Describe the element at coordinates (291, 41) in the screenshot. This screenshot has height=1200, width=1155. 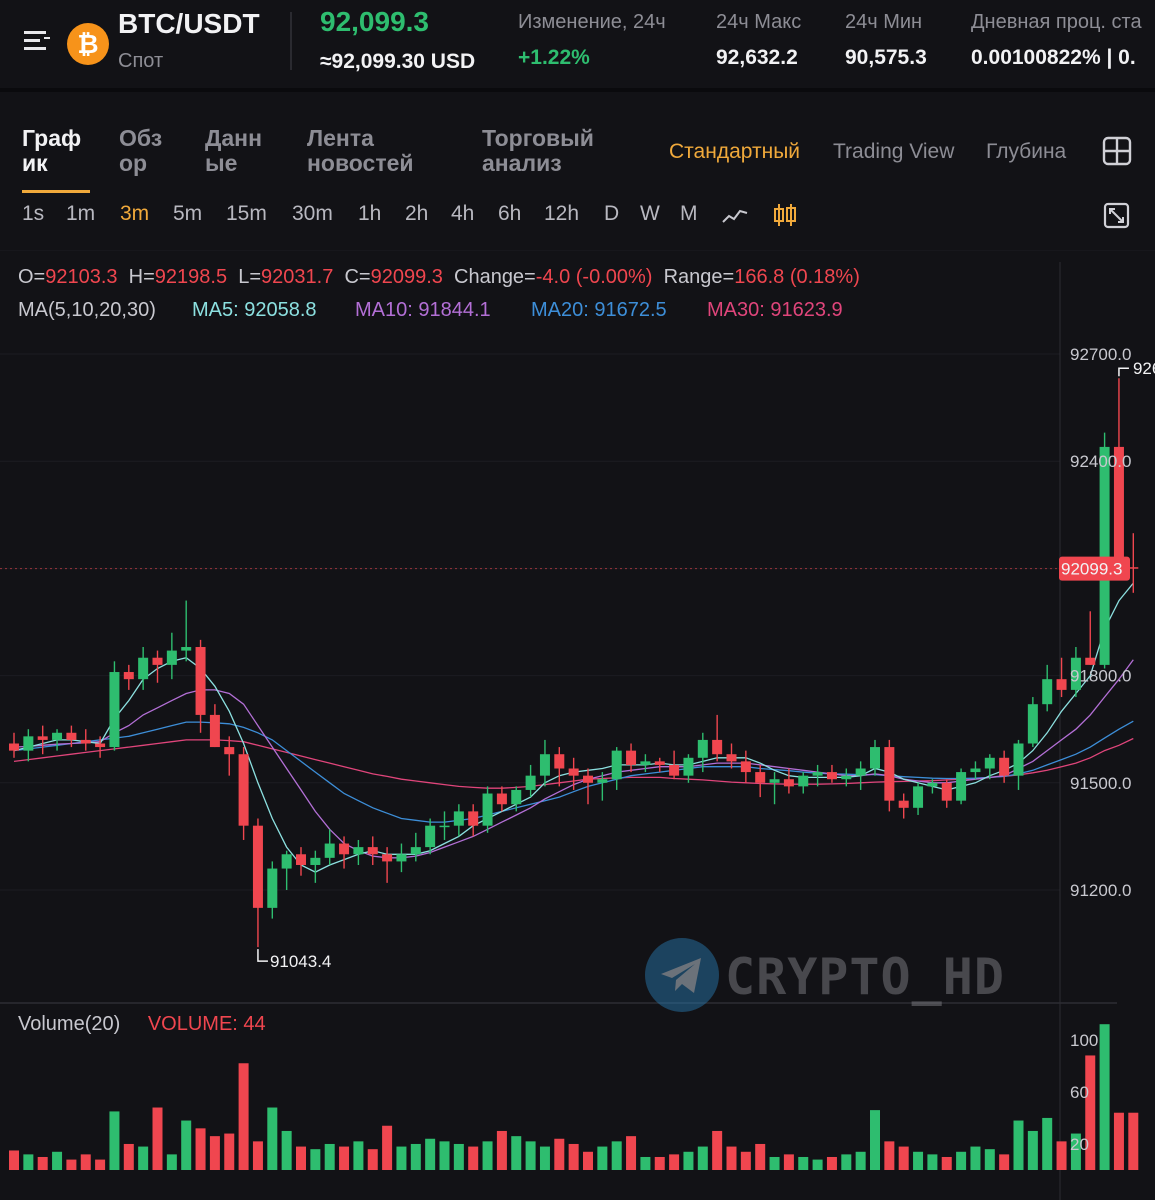
I see `header-divider` at that location.